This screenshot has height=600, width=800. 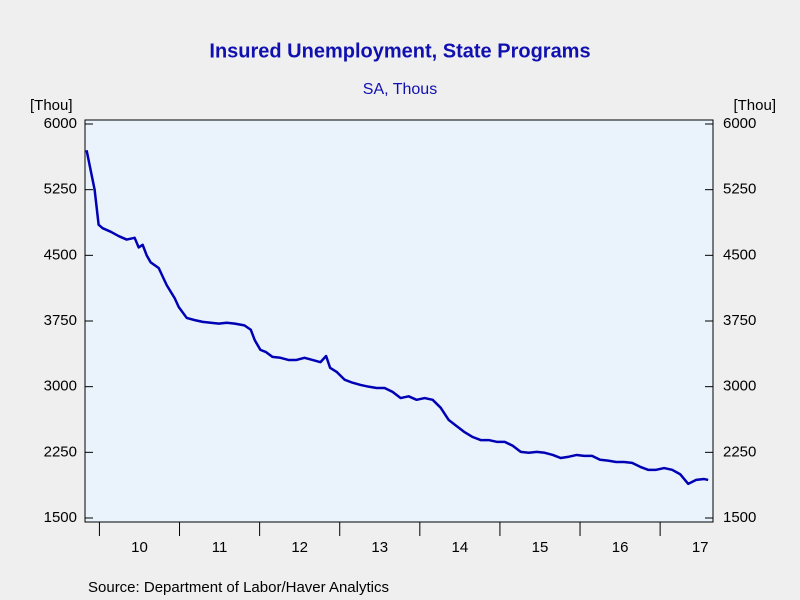 What do you see at coordinates (739, 254) in the screenshot?
I see `y2-tick-label: 4500` at bounding box center [739, 254].